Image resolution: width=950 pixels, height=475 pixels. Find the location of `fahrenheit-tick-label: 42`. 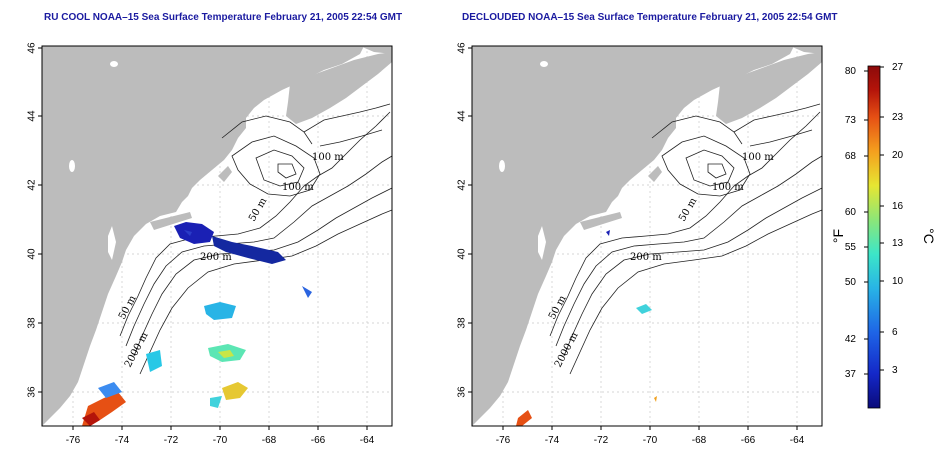

fahrenheit-tick-label: 42 is located at coordinates (851, 339).